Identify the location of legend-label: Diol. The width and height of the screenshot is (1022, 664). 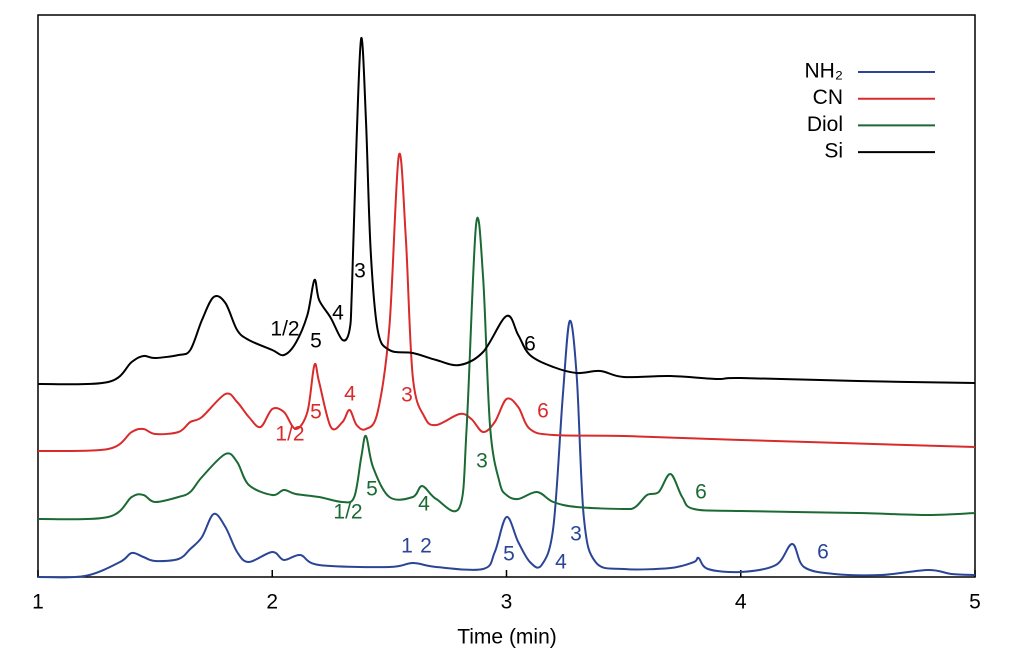
(825, 124).